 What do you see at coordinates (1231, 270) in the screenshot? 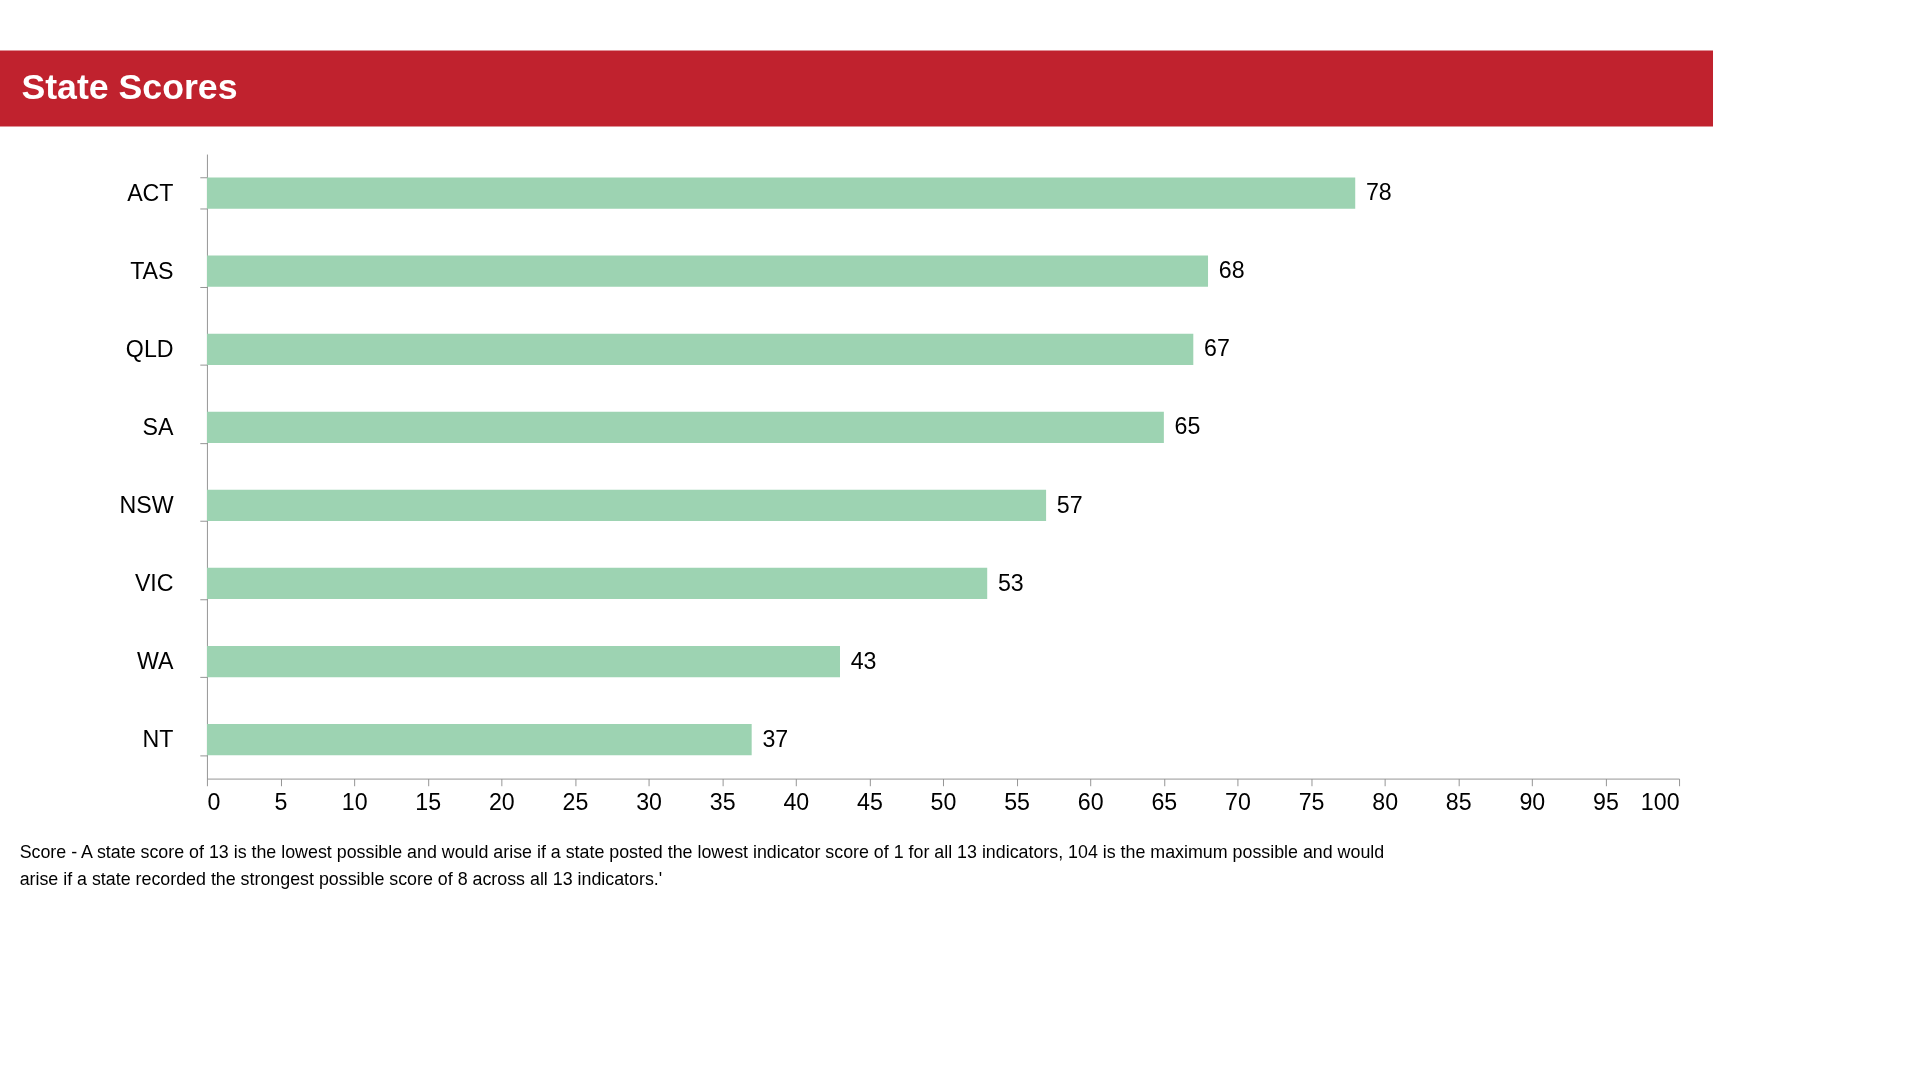
I see `data-label: 68` at bounding box center [1231, 270].